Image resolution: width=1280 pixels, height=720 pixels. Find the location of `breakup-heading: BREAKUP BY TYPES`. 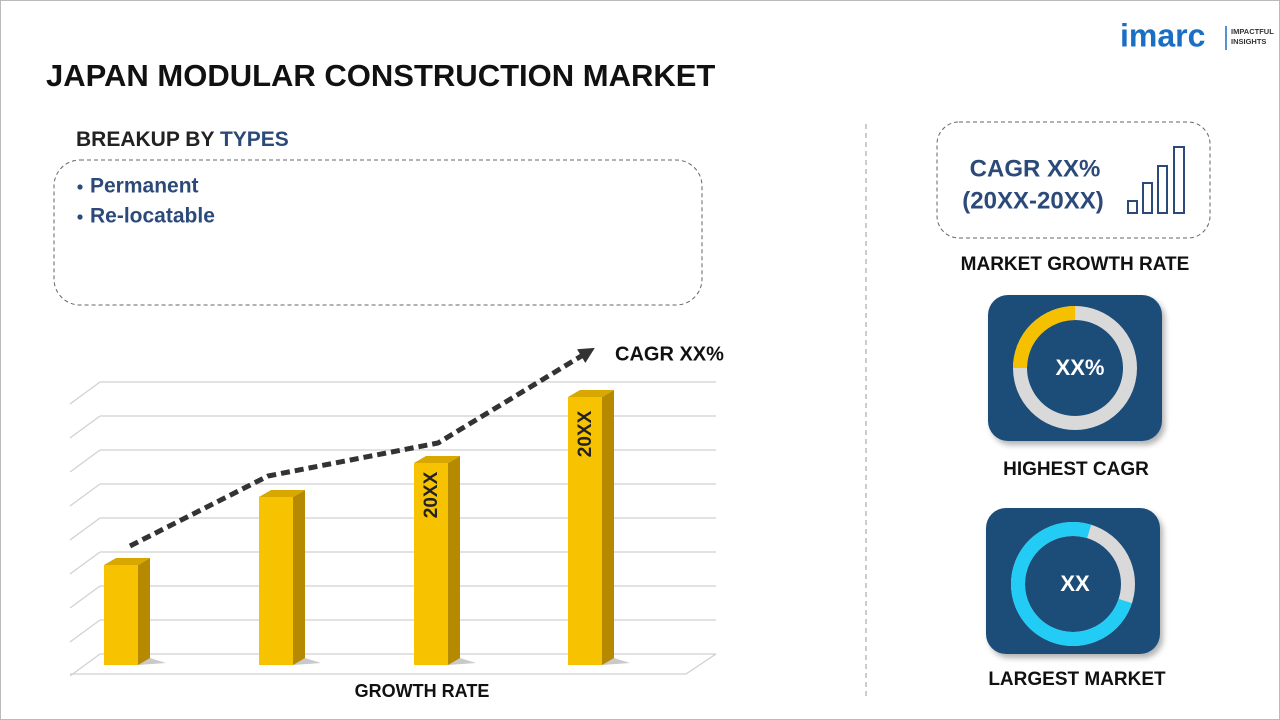

breakup-heading: BREAKUP BY TYPES is located at coordinates (182, 139).